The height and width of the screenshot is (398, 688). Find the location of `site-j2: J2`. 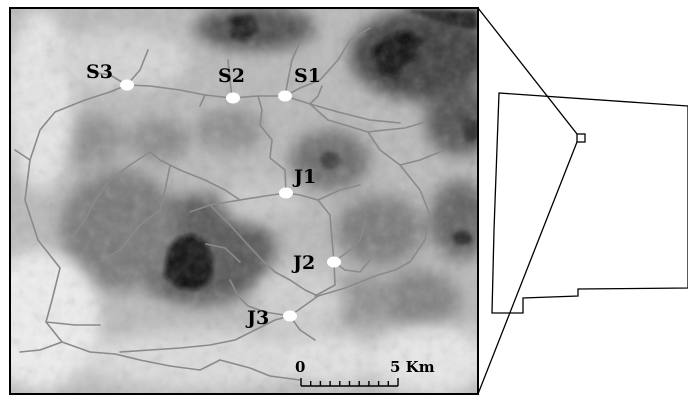

site-j2: J2 is located at coordinates (316, 263).